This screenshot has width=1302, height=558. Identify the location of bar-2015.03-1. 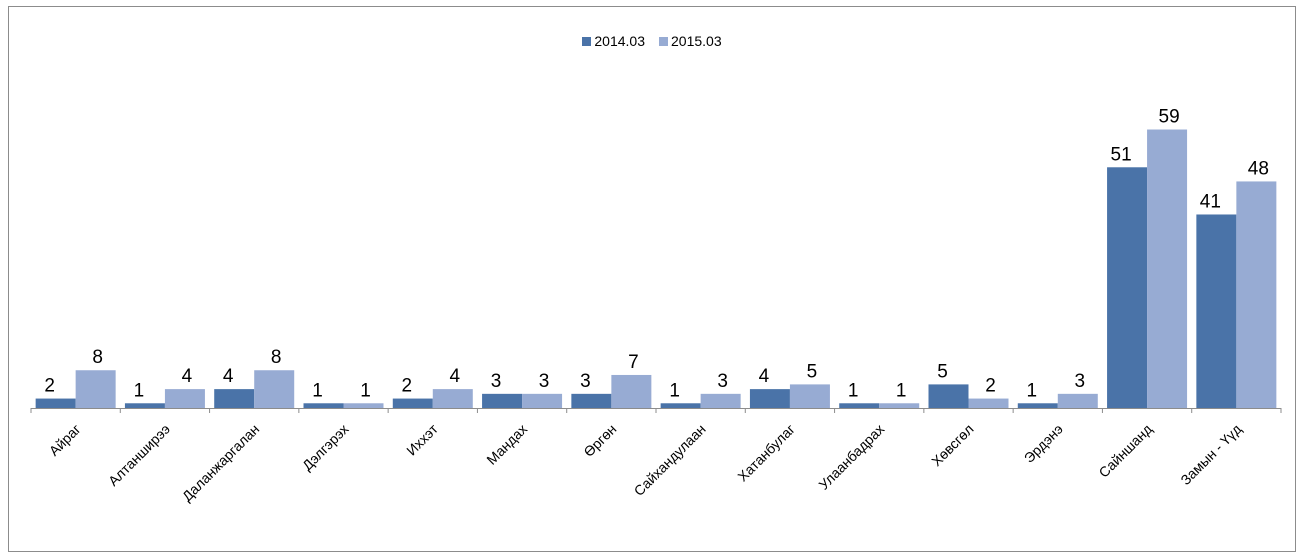
(184, 398).